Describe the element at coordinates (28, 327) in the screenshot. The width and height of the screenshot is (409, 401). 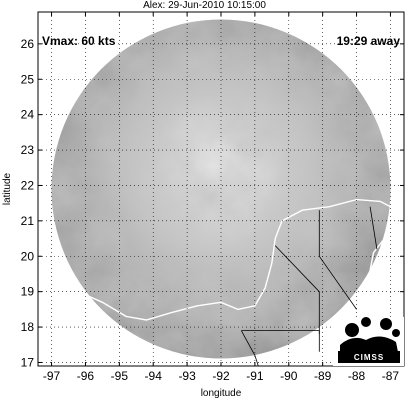
I see `y-tick-label: 18` at that location.